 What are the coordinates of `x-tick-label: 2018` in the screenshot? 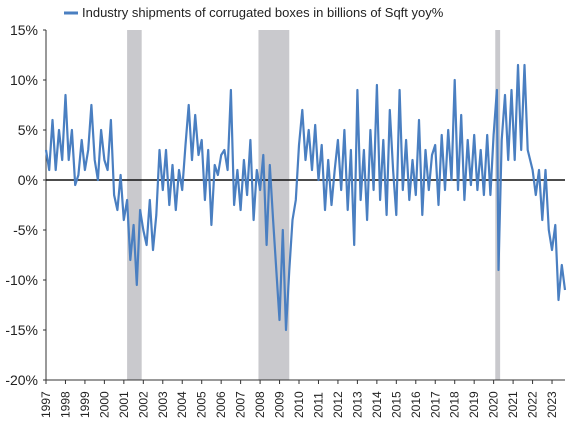 It's located at (455, 404).